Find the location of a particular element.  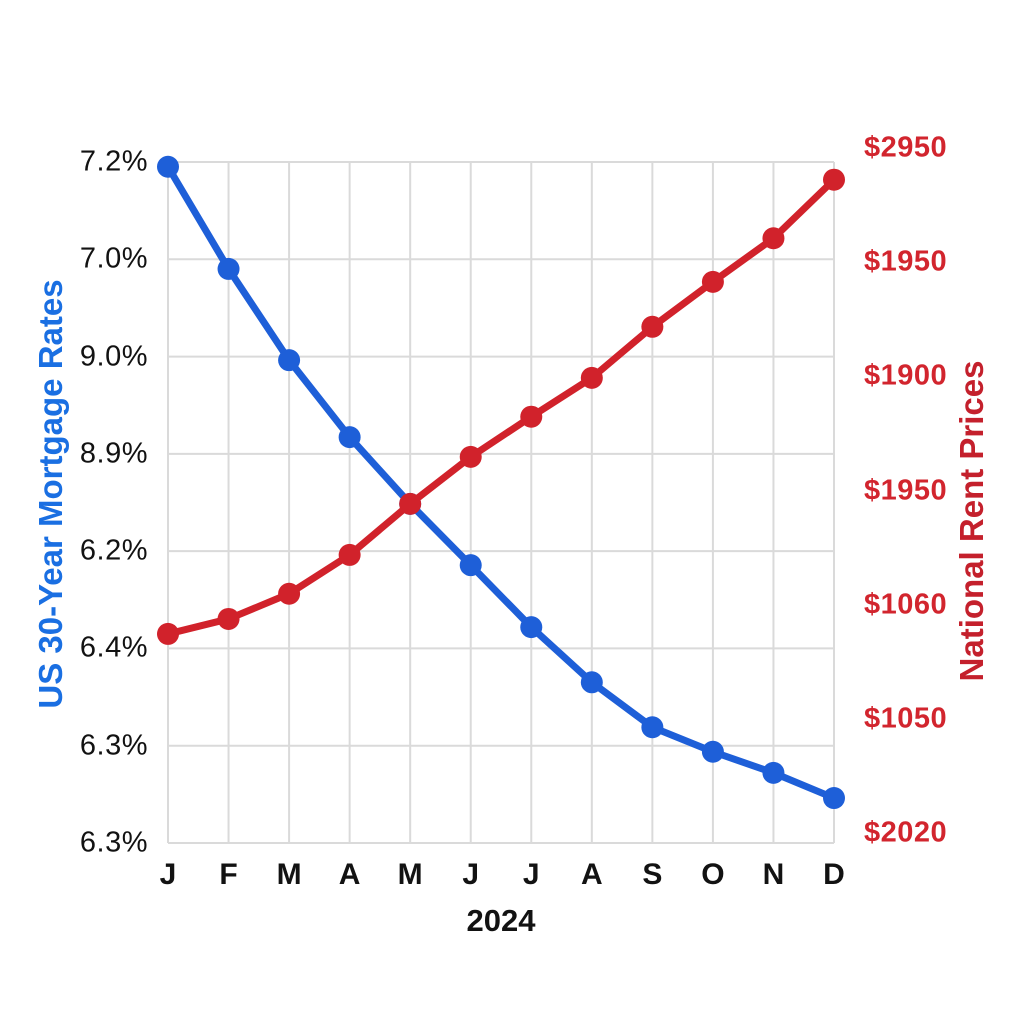

right-axis-tick-label: $2950 is located at coordinates (906, 147).